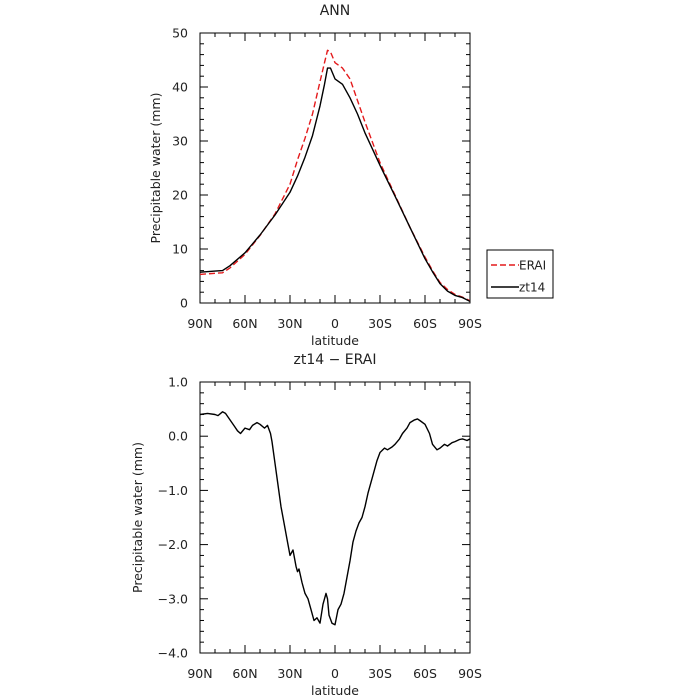  Describe the element at coordinates (180, 87) in the screenshot. I see `y-tick-label: 40` at that location.